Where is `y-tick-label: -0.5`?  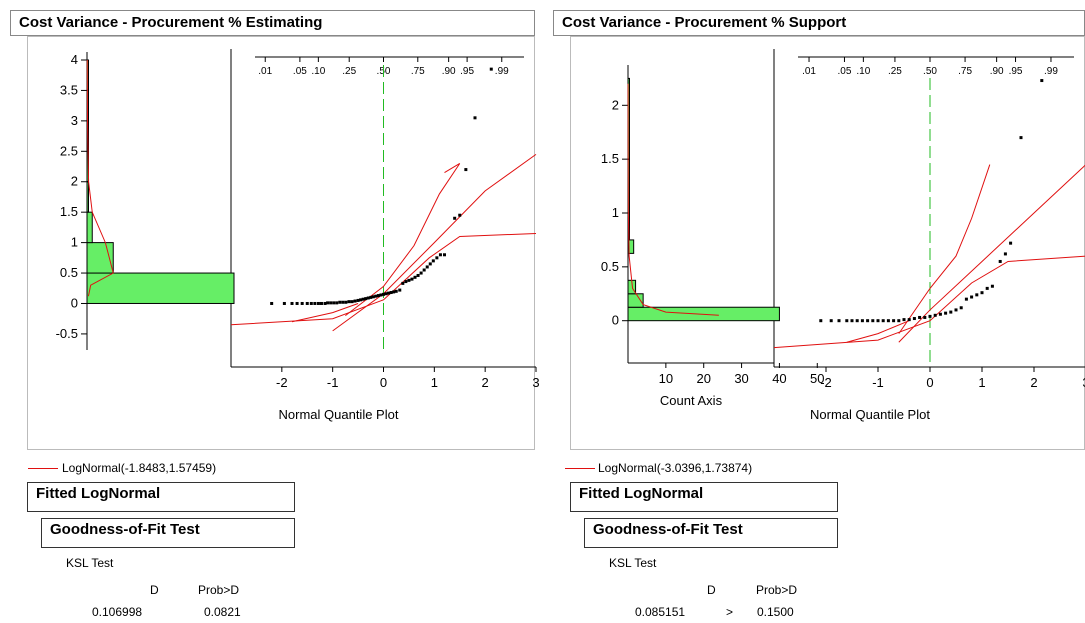
y-tick-label: -0.5 is located at coordinates (67, 333).